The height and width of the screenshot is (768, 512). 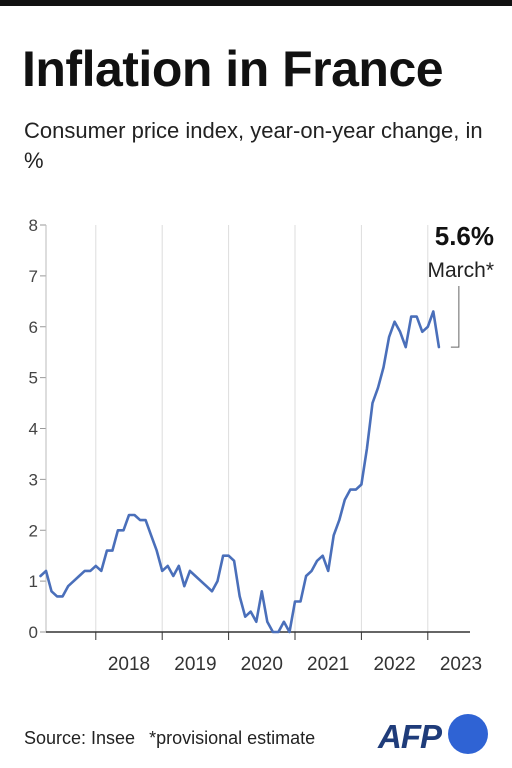 What do you see at coordinates (195, 664) in the screenshot?
I see `x-tick-label: 2019` at bounding box center [195, 664].